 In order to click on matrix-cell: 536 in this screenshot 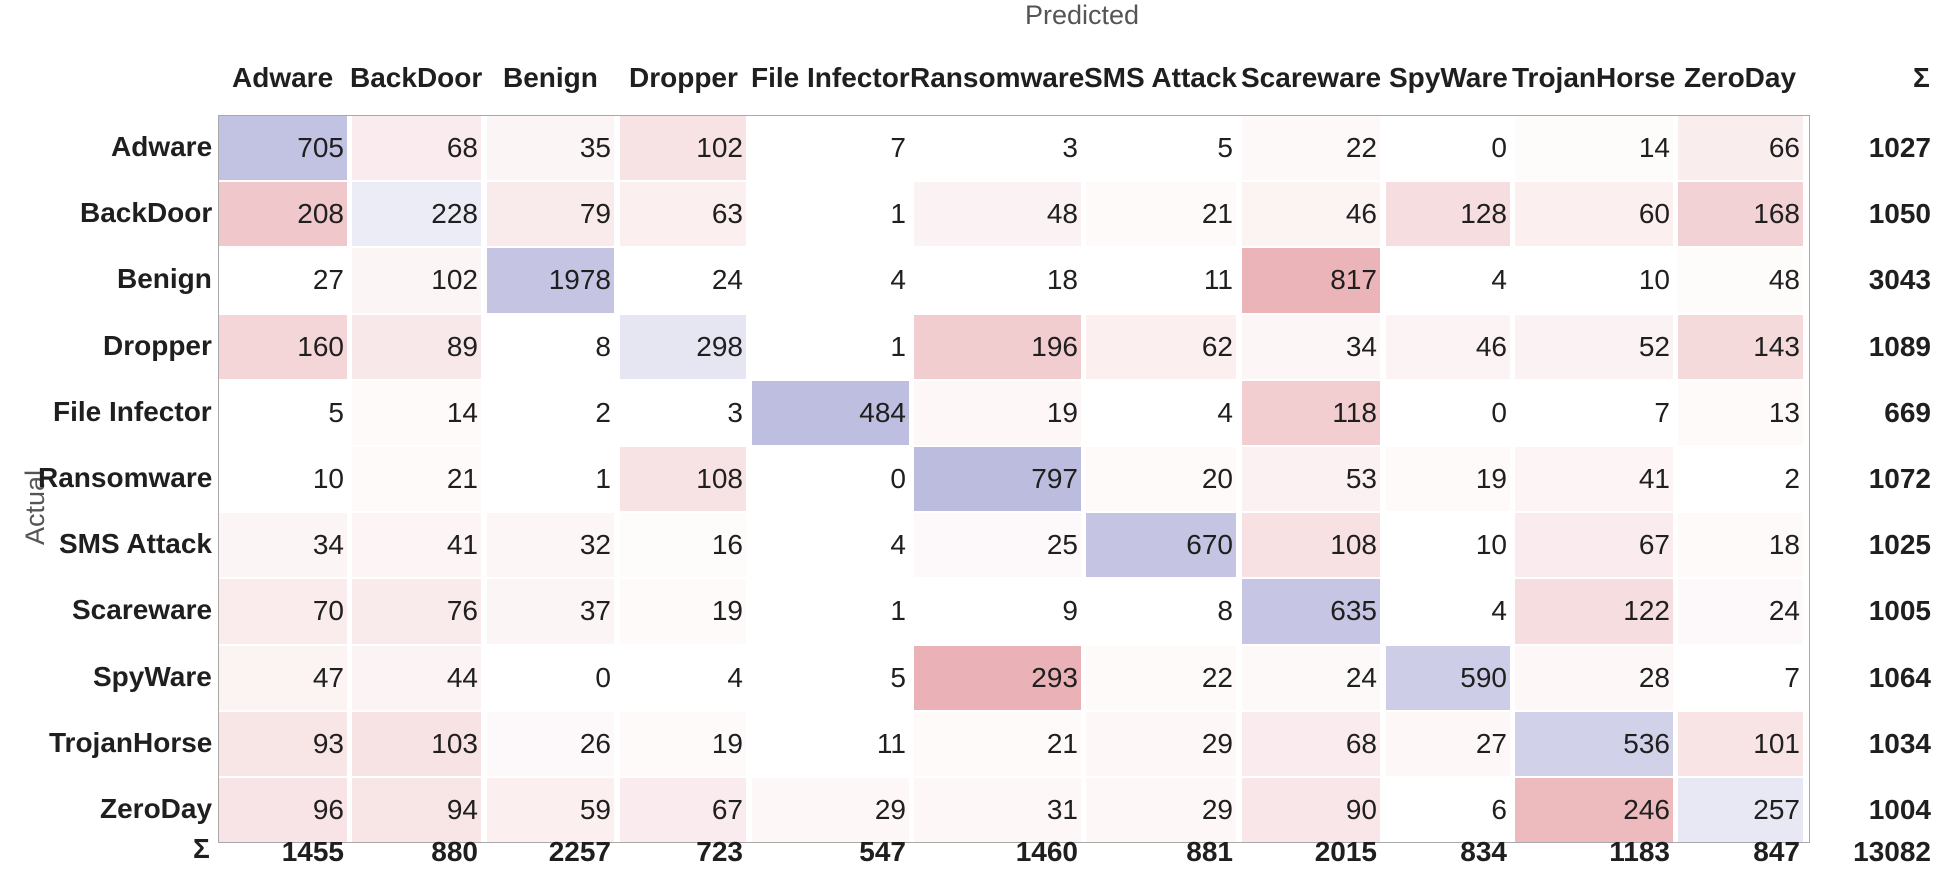, I will do `click(1594, 743)`.